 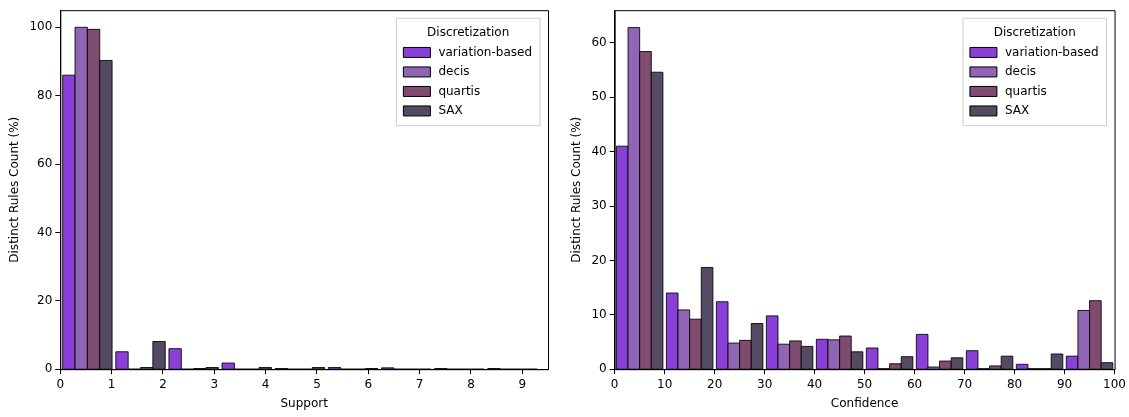 I want to click on y-tick-label: 10, so click(x=599, y=313).